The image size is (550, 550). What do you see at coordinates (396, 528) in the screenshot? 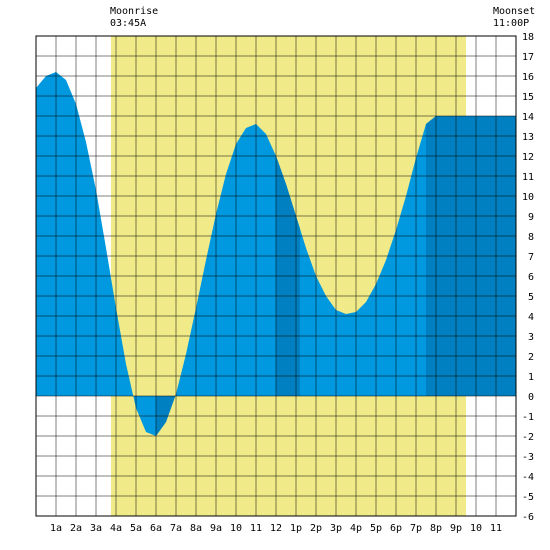
I see `x-tick-label: 6p` at bounding box center [396, 528].